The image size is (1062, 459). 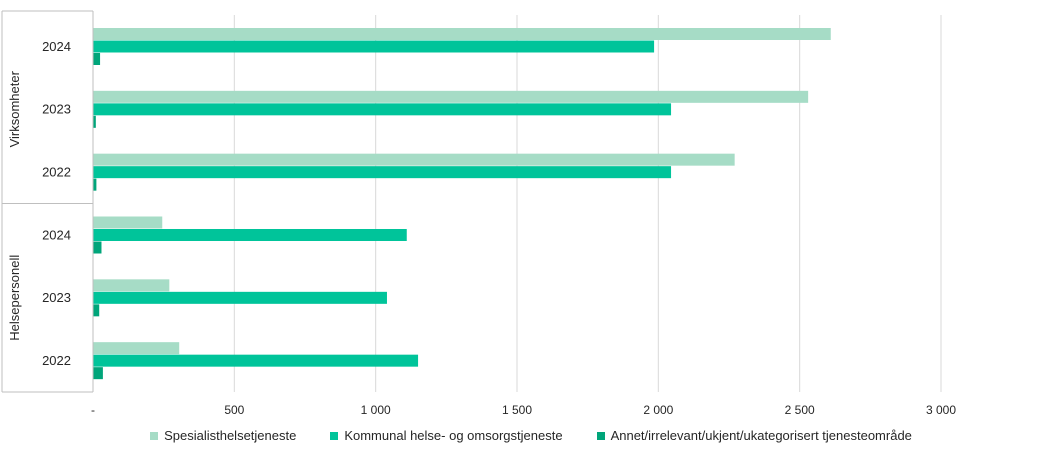 I want to click on bar-1-0-2023, so click(x=382, y=109).